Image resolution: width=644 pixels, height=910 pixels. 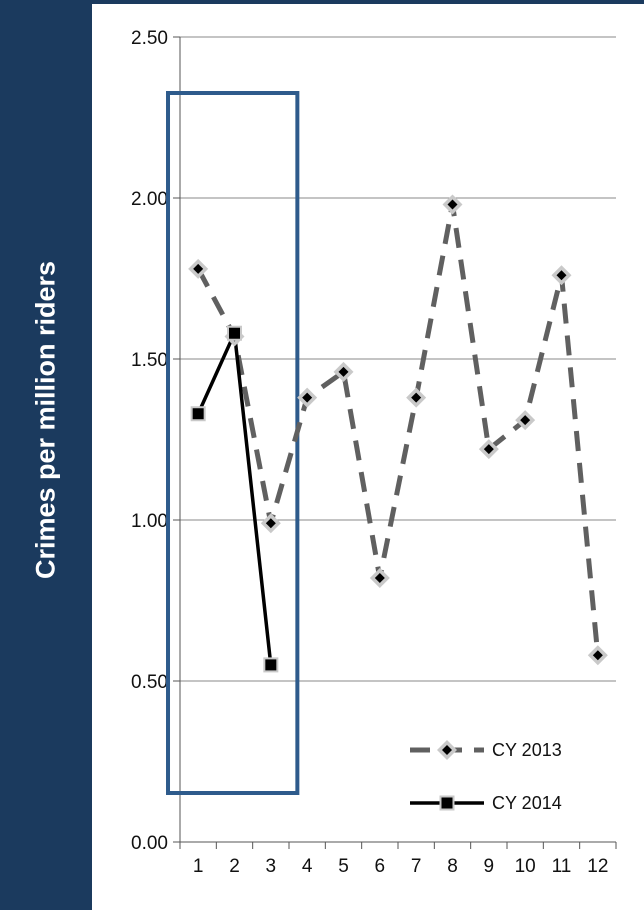 What do you see at coordinates (416, 866) in the screenshot?
I see `x-tick-label-7: 7` at bounding box center [416, 866].